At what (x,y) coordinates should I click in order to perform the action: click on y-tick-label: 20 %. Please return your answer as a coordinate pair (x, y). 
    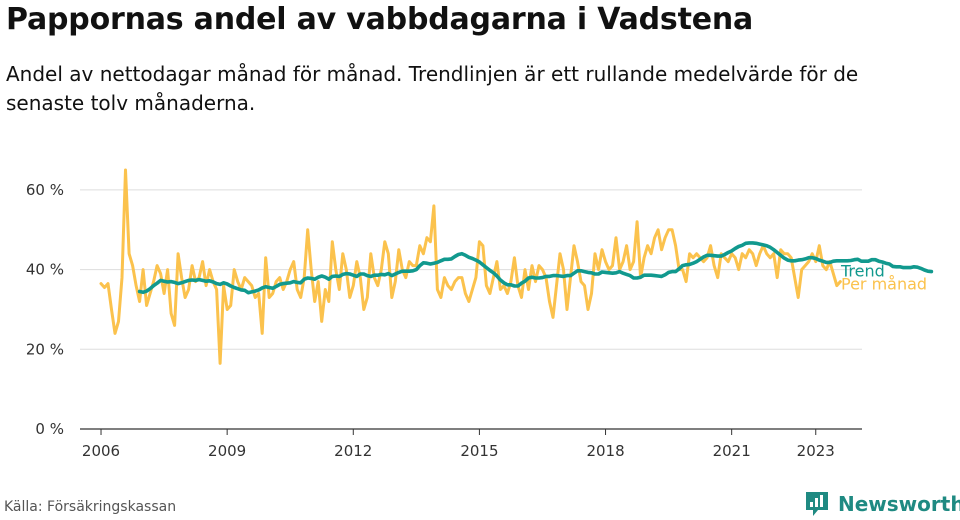
    Looking at the image, I should click on (45, 349).